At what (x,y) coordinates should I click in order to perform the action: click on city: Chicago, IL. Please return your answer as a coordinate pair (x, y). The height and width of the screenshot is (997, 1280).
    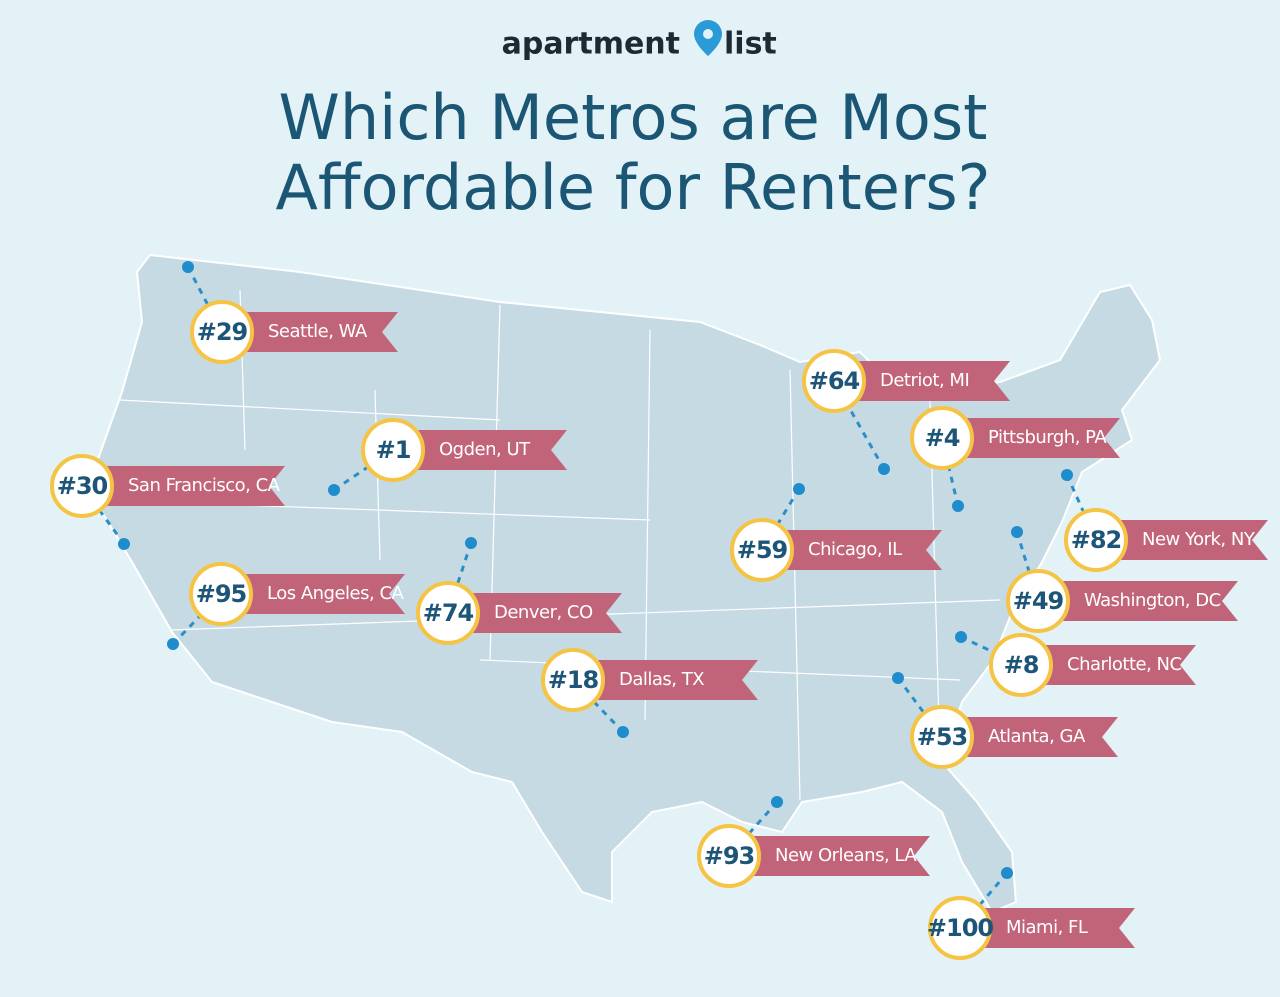
    Looking at the image, I should click on (855, 549).